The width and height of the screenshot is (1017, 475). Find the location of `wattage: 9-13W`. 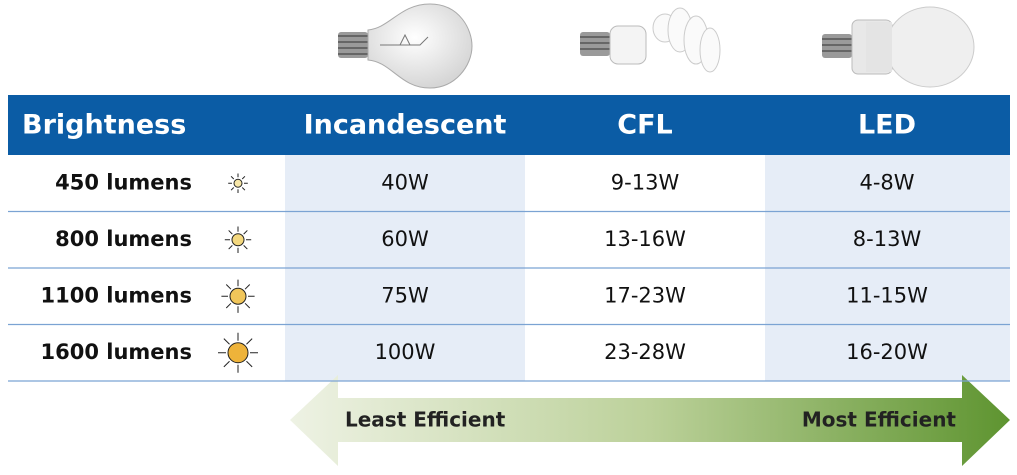

wattage: 9-13W is located at coordinates (645, 182).